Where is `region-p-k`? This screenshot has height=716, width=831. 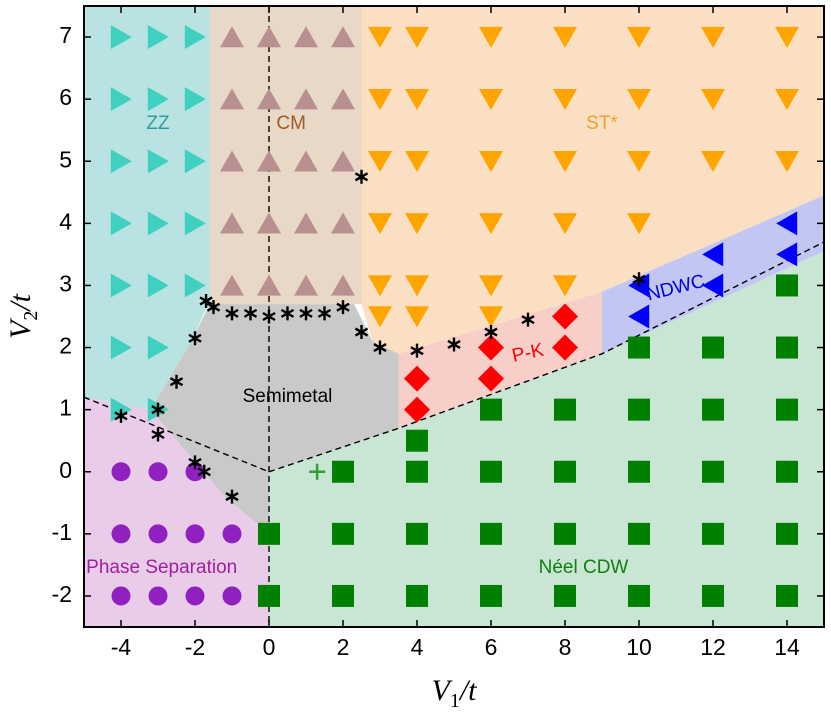
region-p-k is located at coordinates (500, 360).